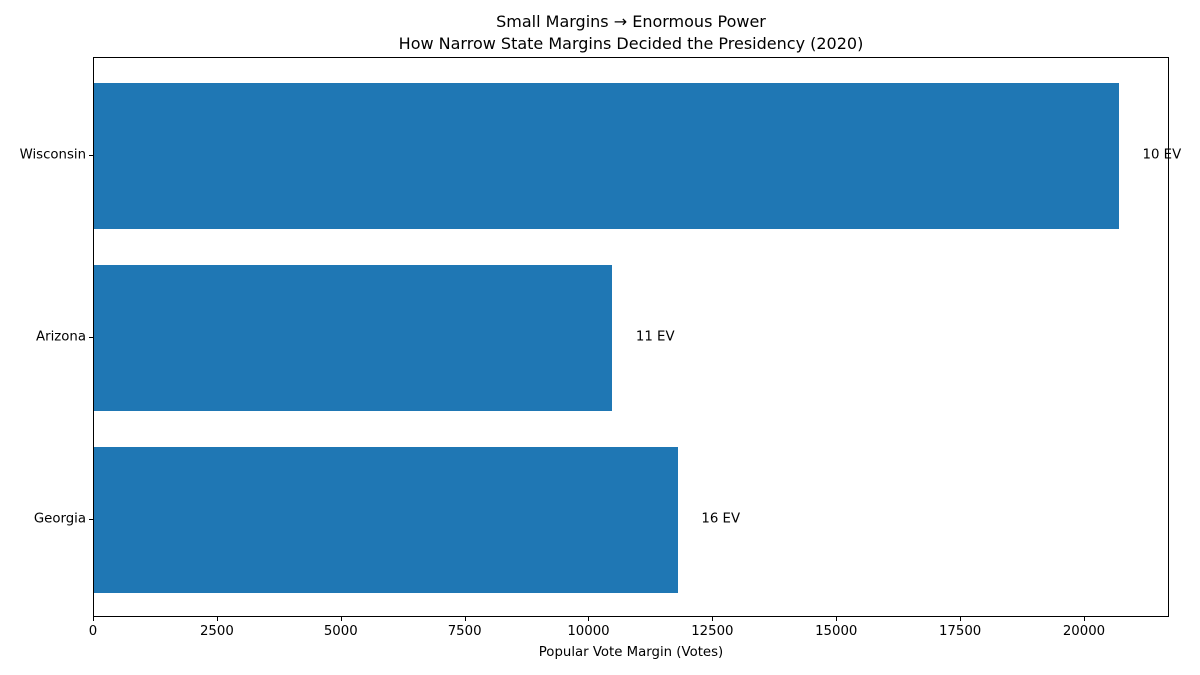  What do you see at coordinates (61, 337) in the screenshot?
I see `y-tick-label-arizona: Arizona` at bounding box center [61, 337].